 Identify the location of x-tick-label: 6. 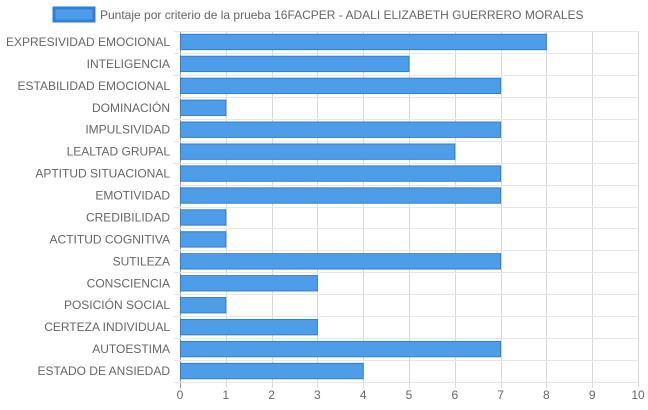
(454, 395).